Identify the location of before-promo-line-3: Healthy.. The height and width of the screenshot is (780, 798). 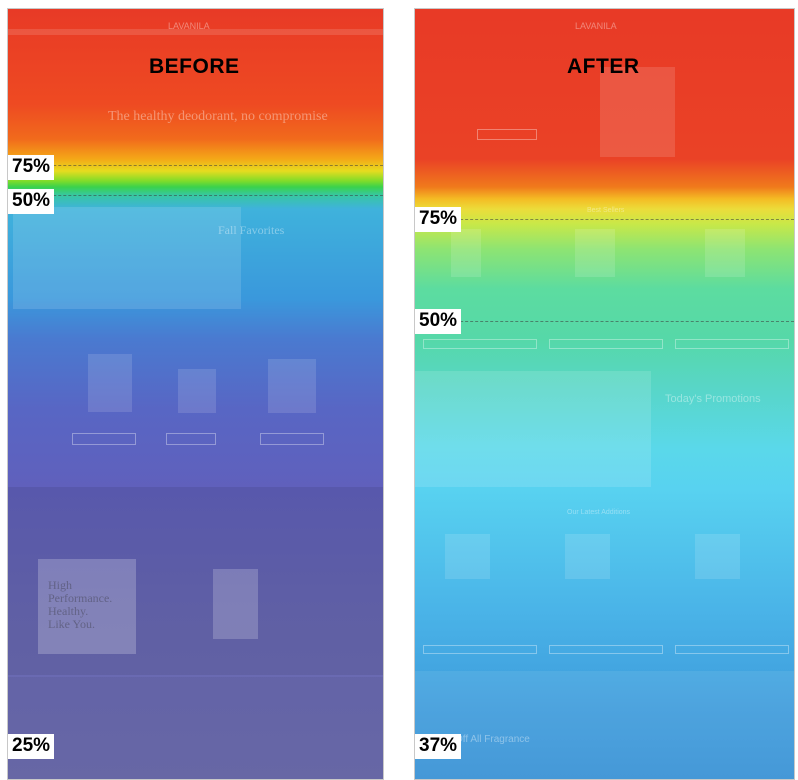
(68, 611).